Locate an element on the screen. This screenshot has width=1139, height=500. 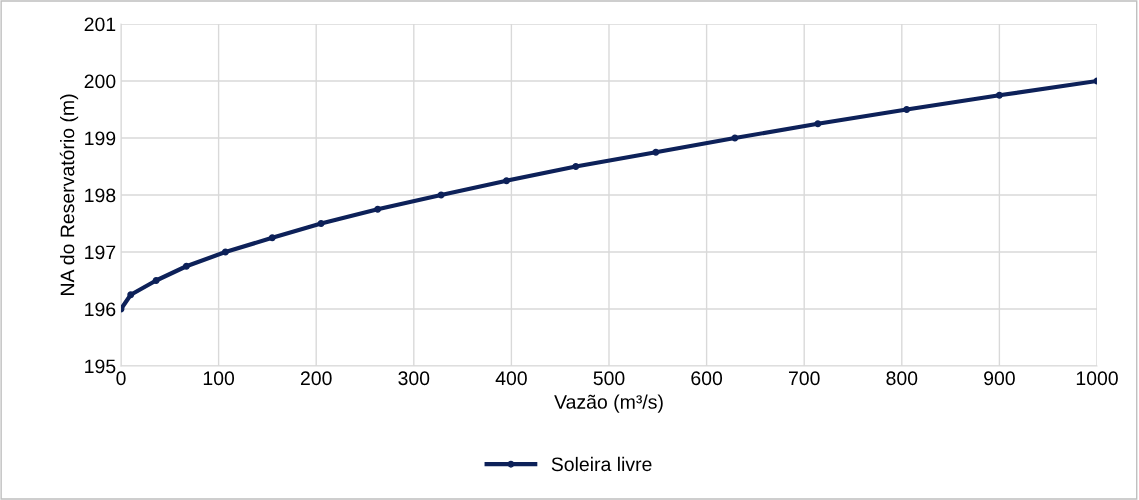
x-axis-title: Vazão (m³/s) is located at coordinates (608, 403).